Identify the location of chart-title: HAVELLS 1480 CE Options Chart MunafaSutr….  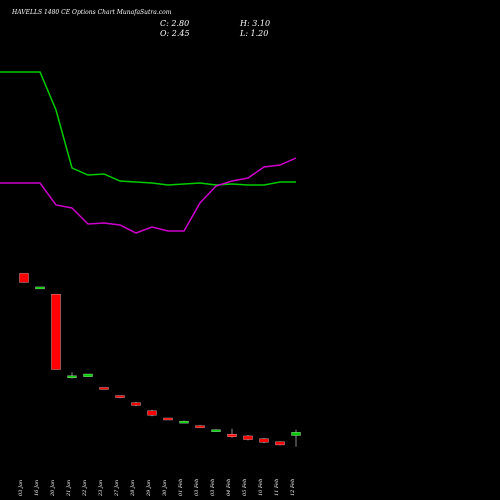
(91, 12).